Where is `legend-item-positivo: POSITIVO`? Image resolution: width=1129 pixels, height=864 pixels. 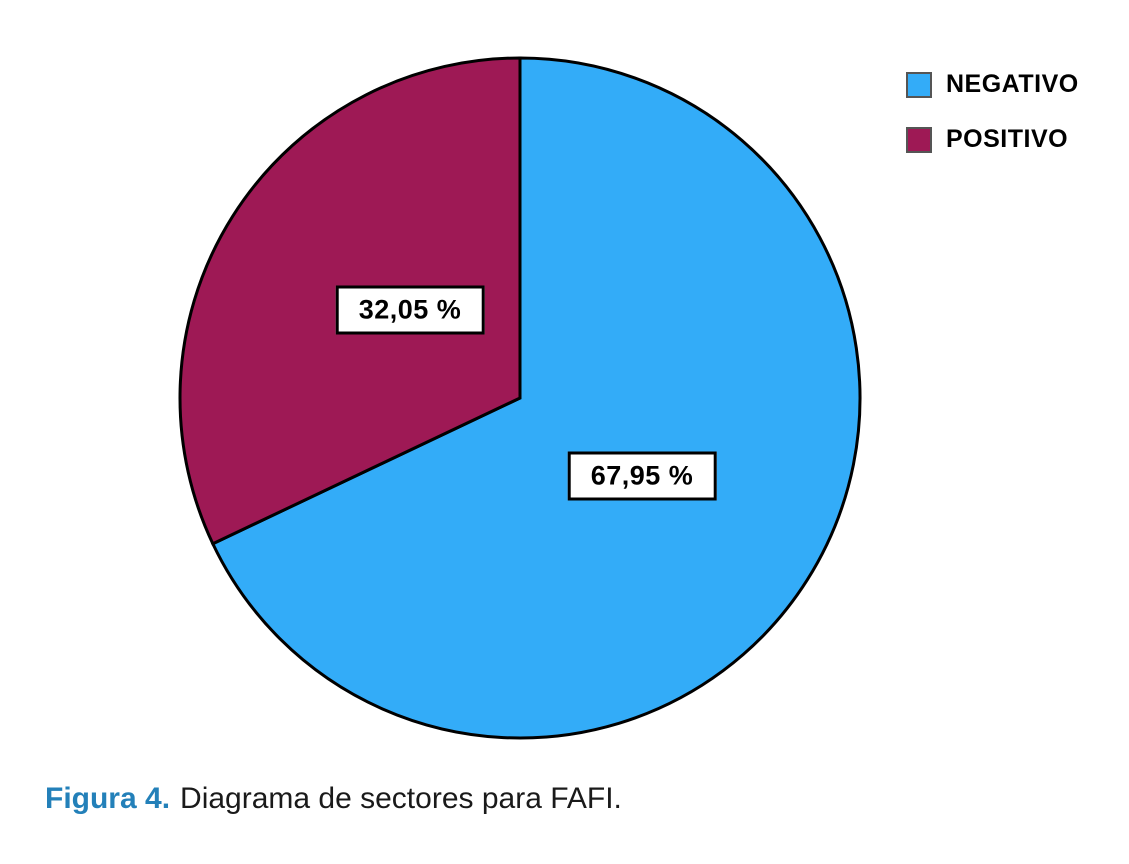 legend-item-positivo: POSITIVO is located at coordinates (992, 139).